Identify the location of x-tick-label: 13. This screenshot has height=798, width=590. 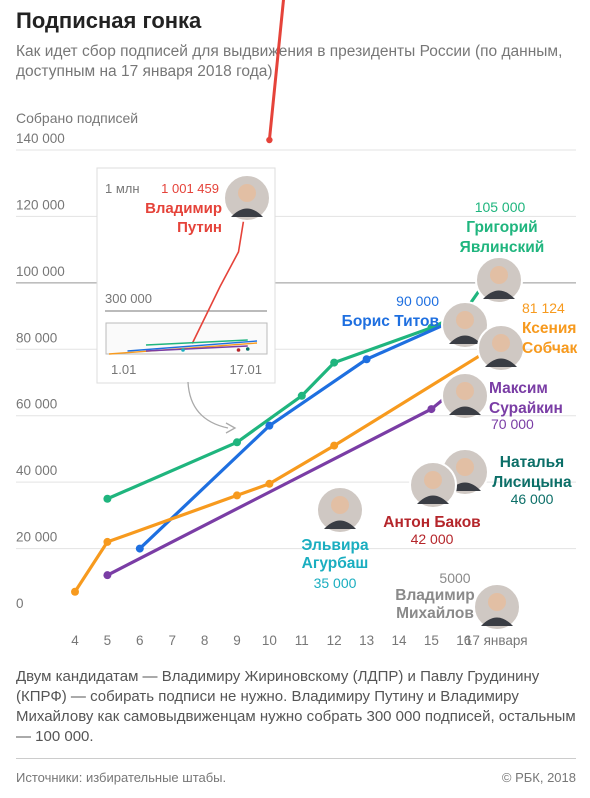
(366, 640).